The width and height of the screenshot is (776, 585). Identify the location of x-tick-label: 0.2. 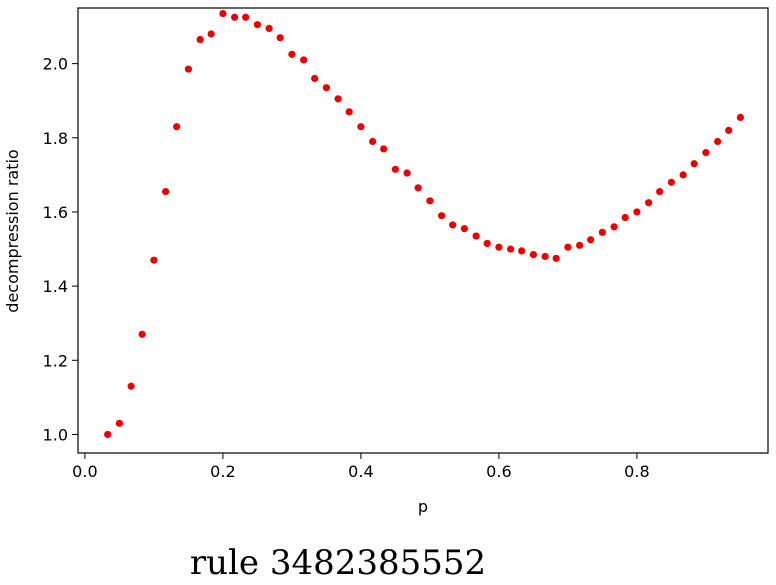
(222, 471).